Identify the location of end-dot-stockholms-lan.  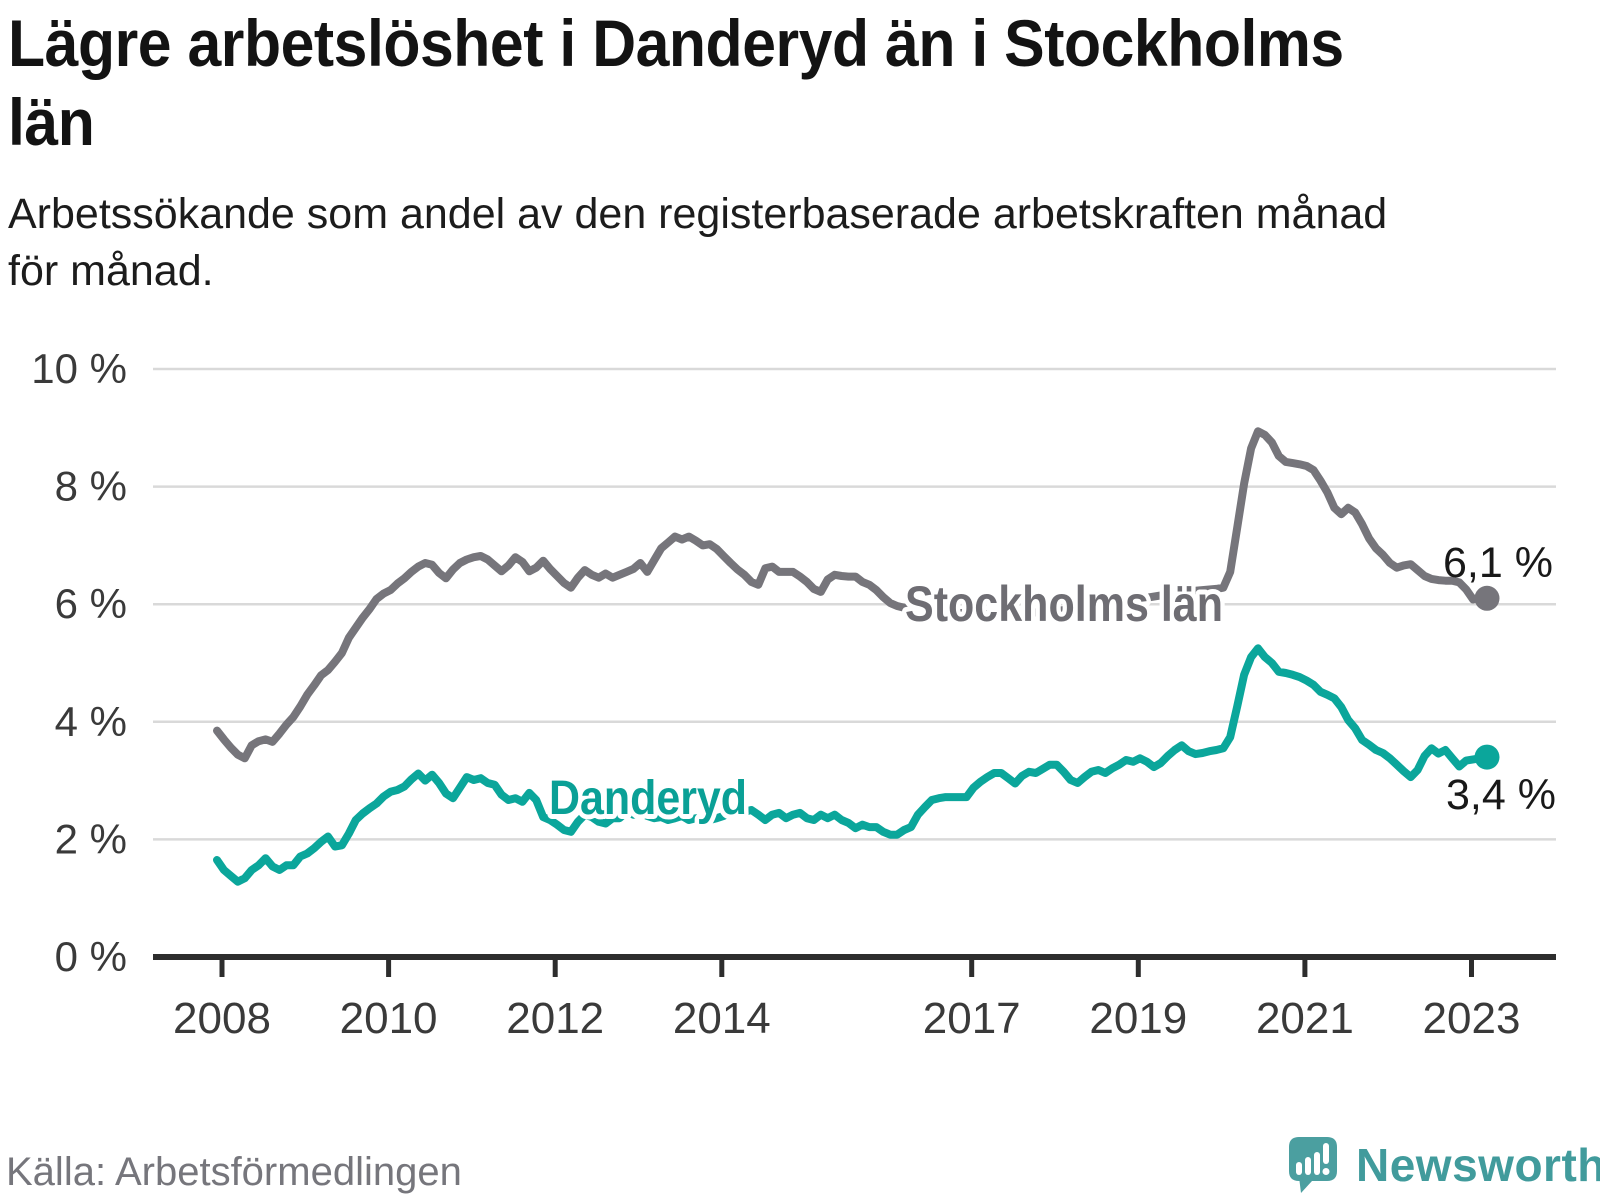
(1487, 598).